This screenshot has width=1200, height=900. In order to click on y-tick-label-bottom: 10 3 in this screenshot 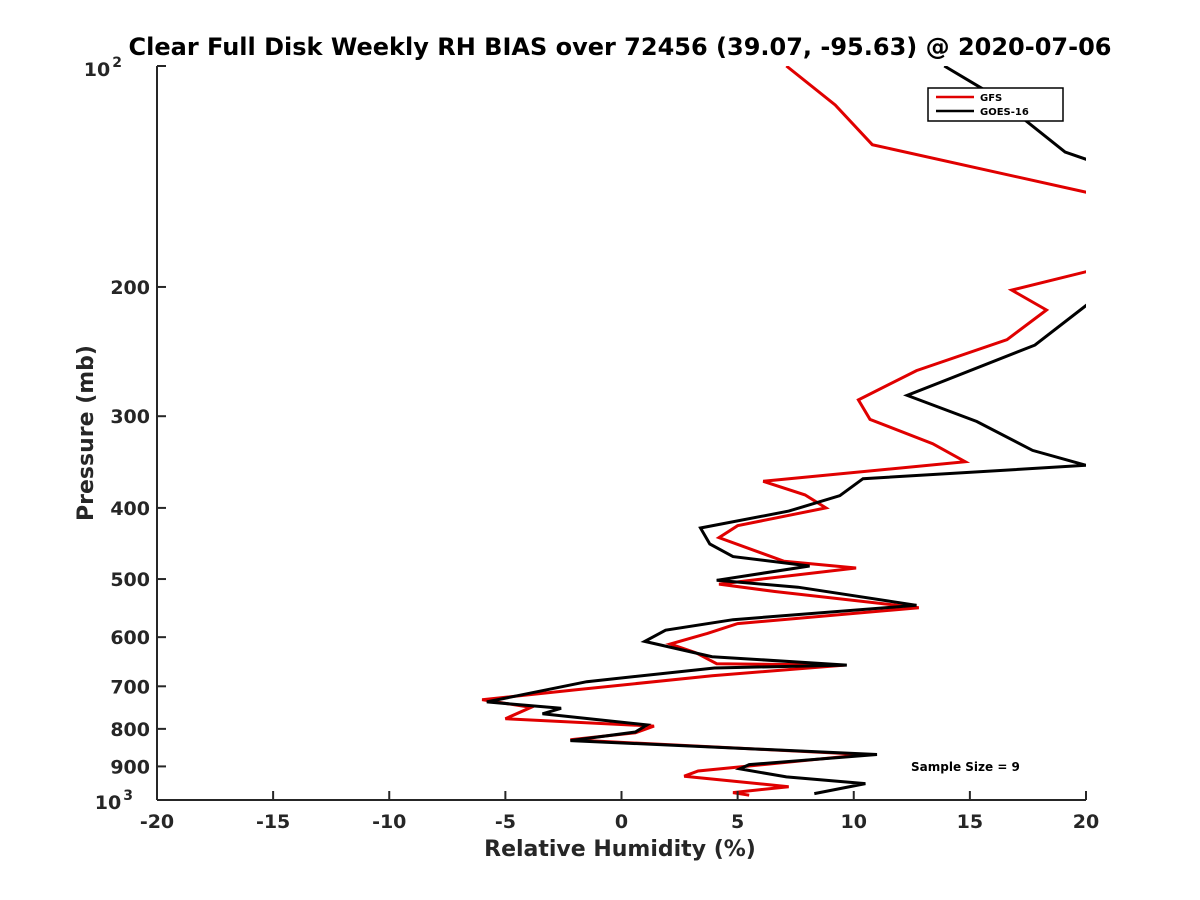, I will do `click(114, 801)`.